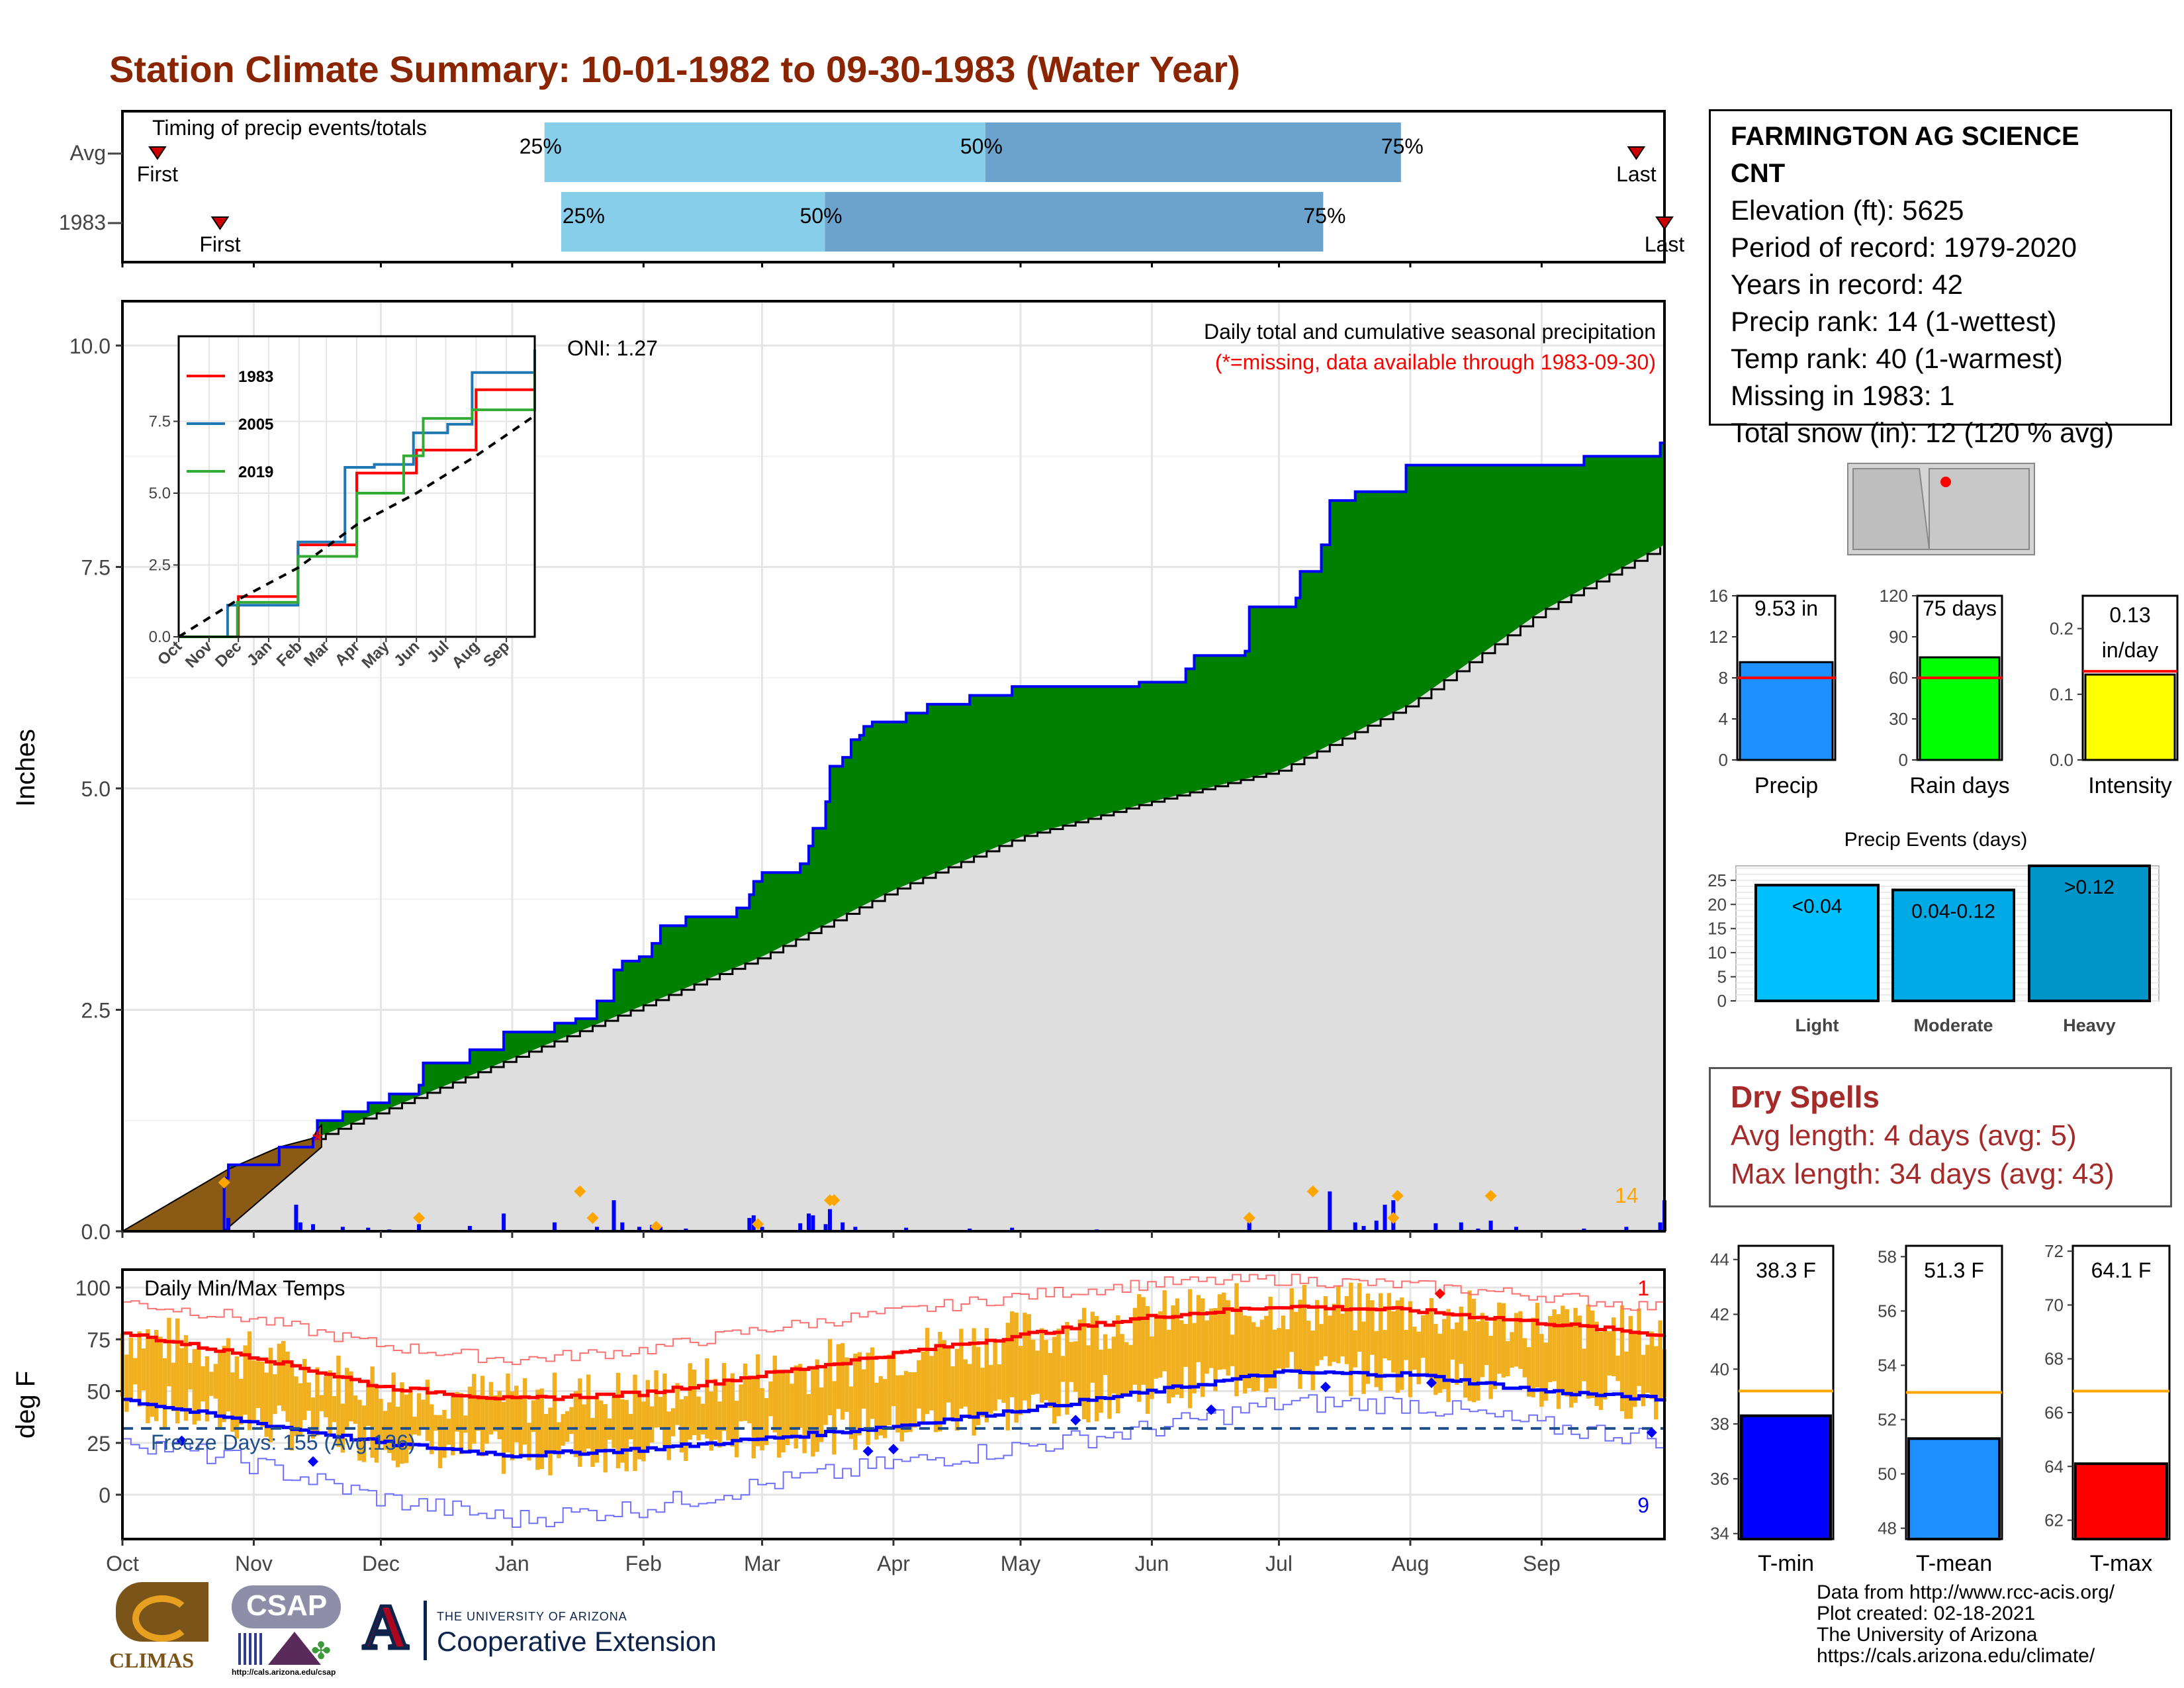 This screenshot has height=1688, width=2184. I want to click on temp-gauge-tick-label: 66, so click(2054, 1413).